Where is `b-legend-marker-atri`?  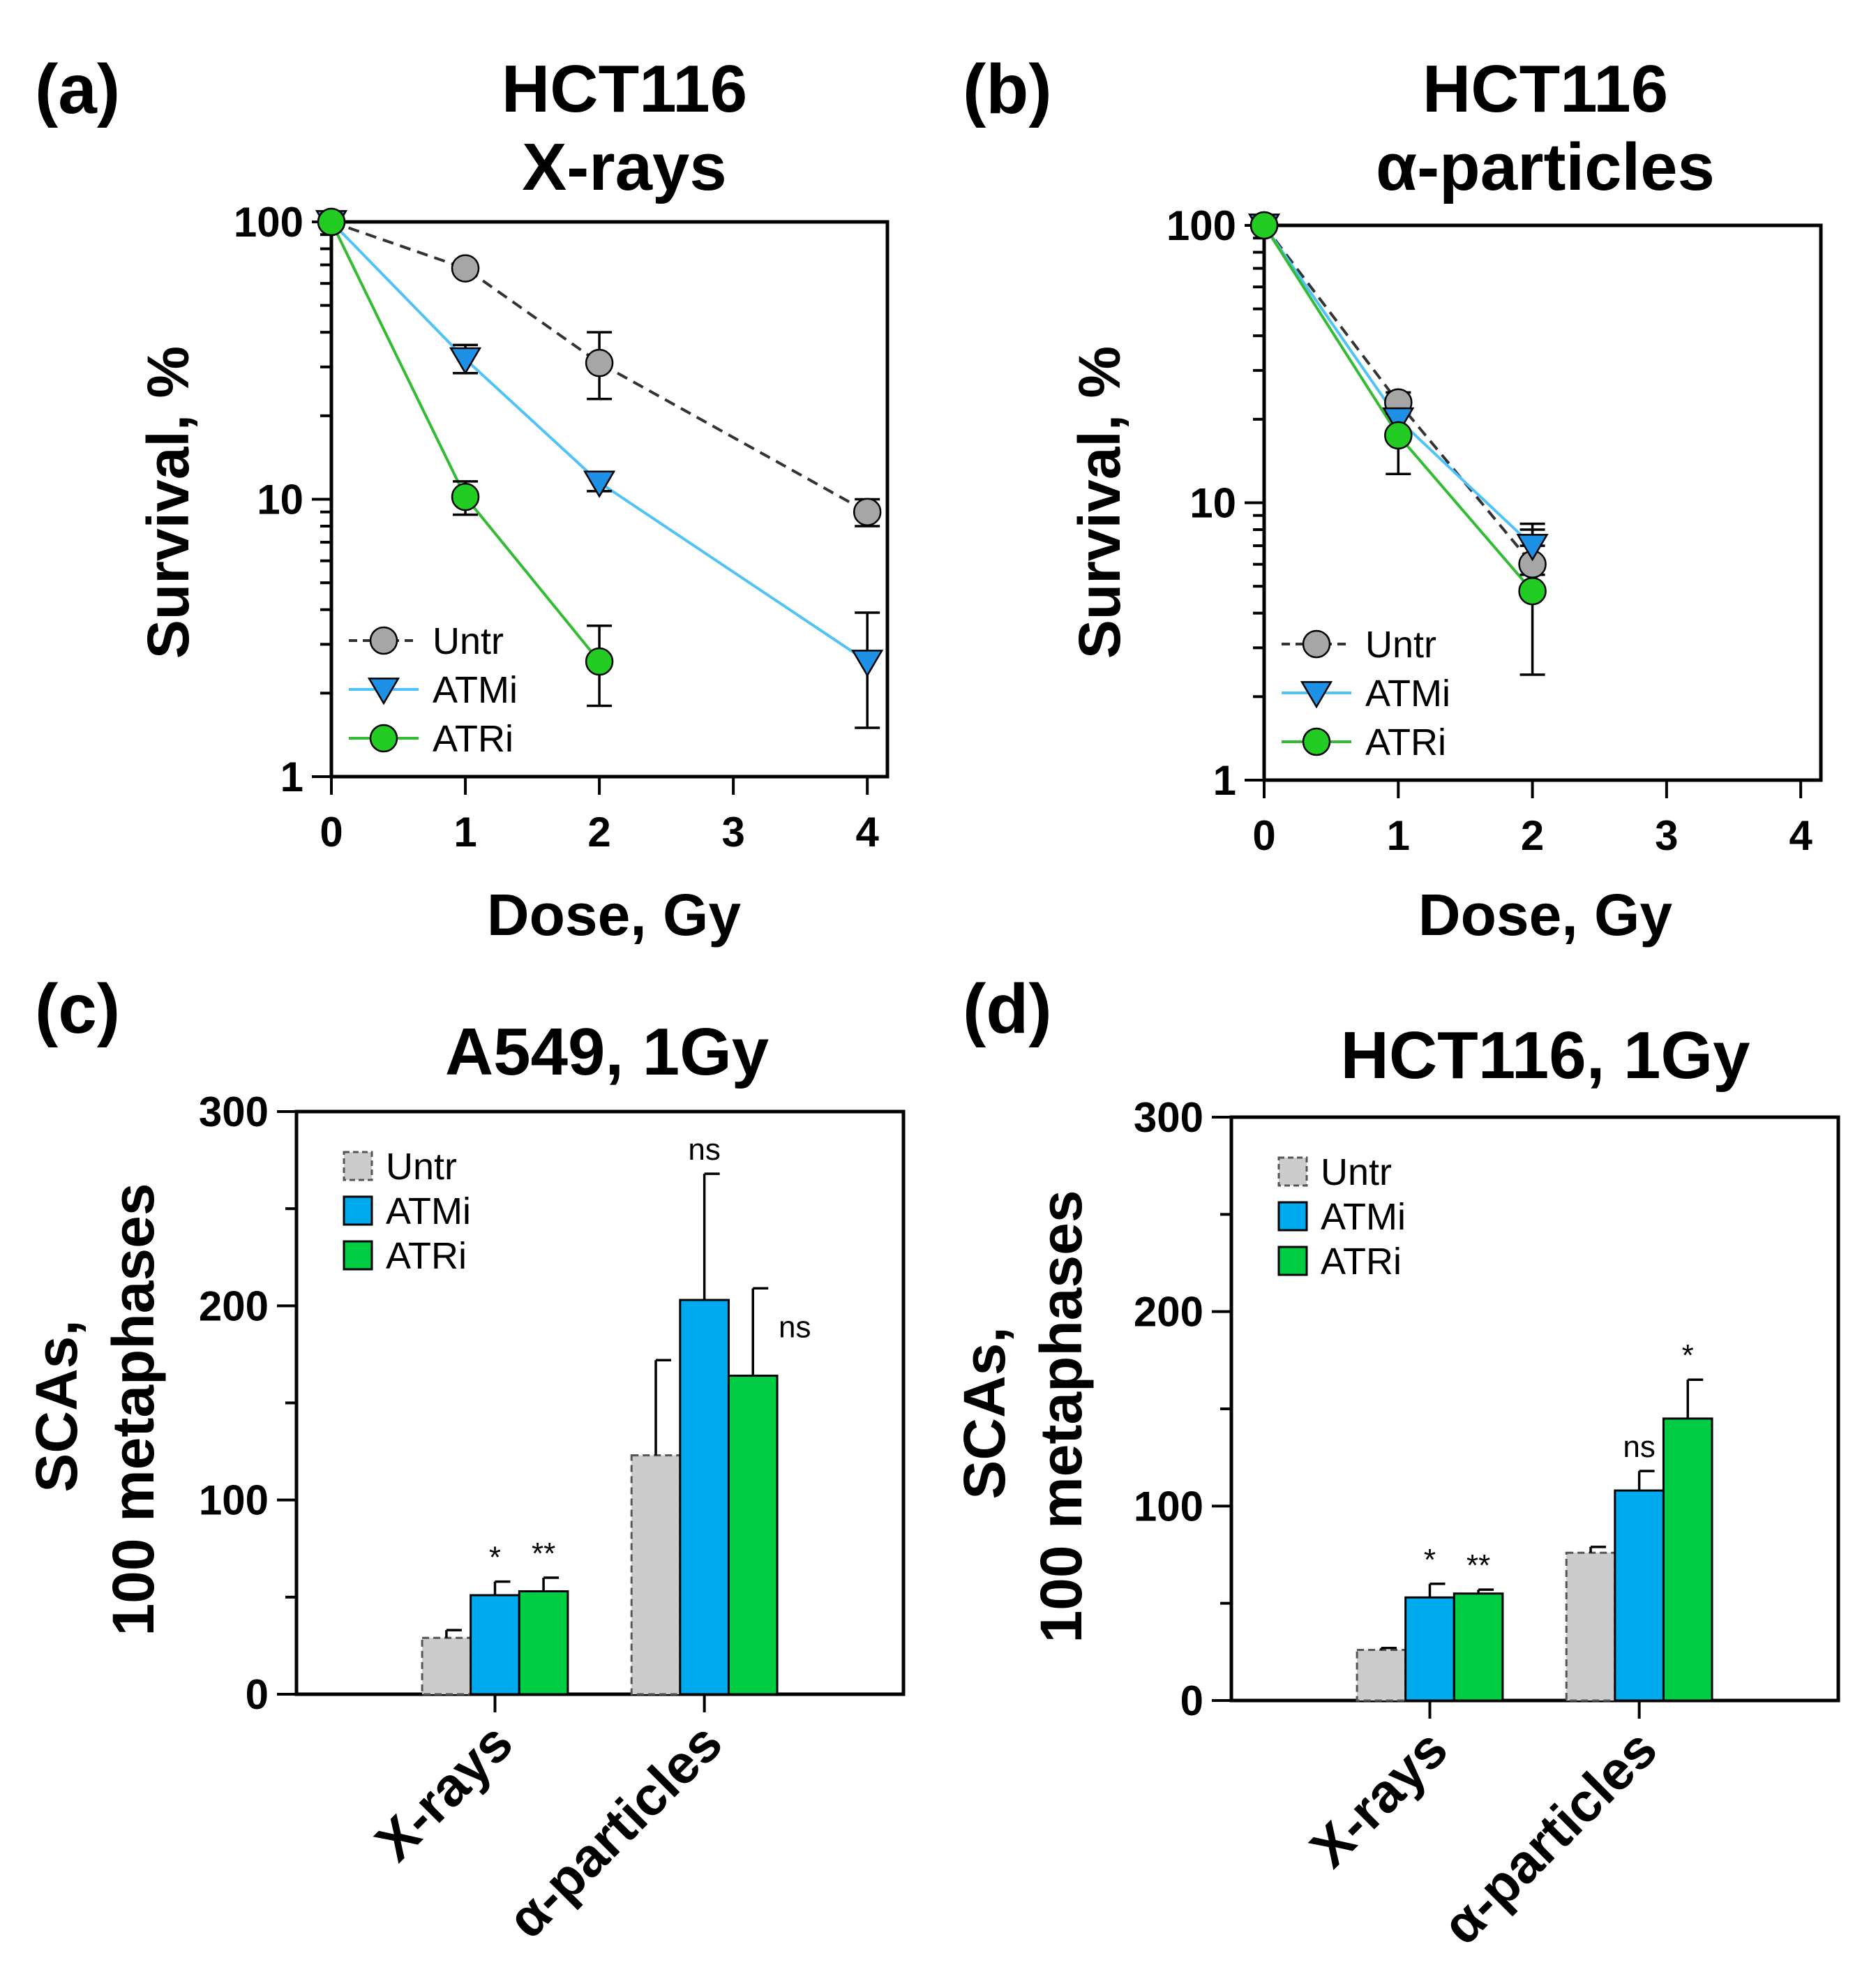
b-legend-marker-atri is located at coordinates (1317, 741).